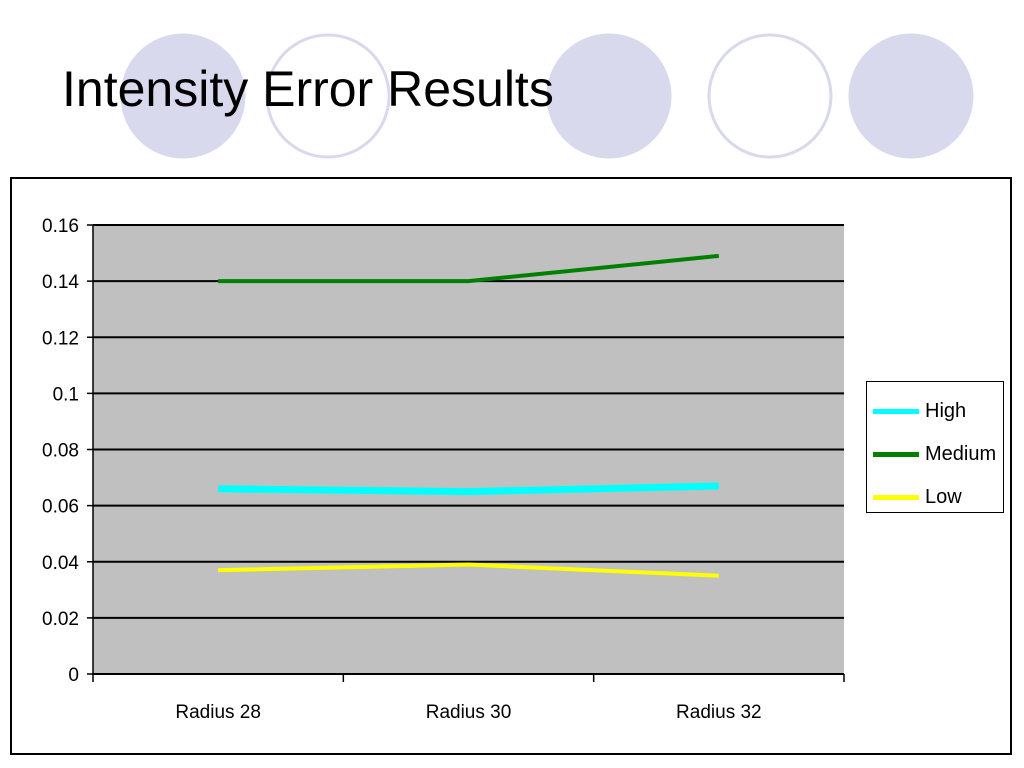  Describe the element at coordinates (66, 394) in the screenshot. I see `y-tick-label: 0.1` at that location.